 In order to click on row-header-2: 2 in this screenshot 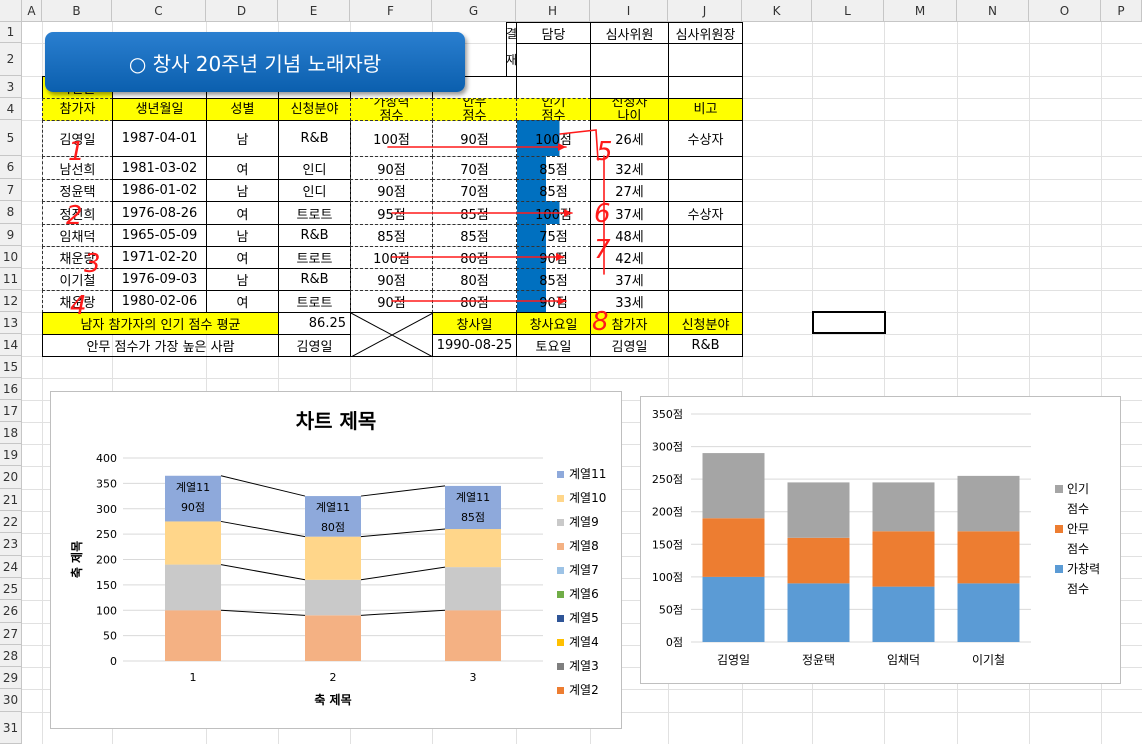, I will do `click(11, 59)`.